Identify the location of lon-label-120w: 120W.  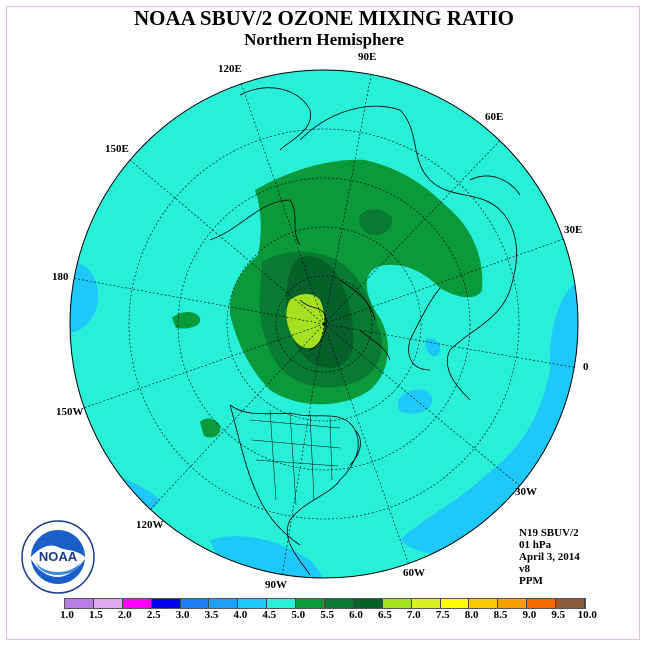
(150, 525).